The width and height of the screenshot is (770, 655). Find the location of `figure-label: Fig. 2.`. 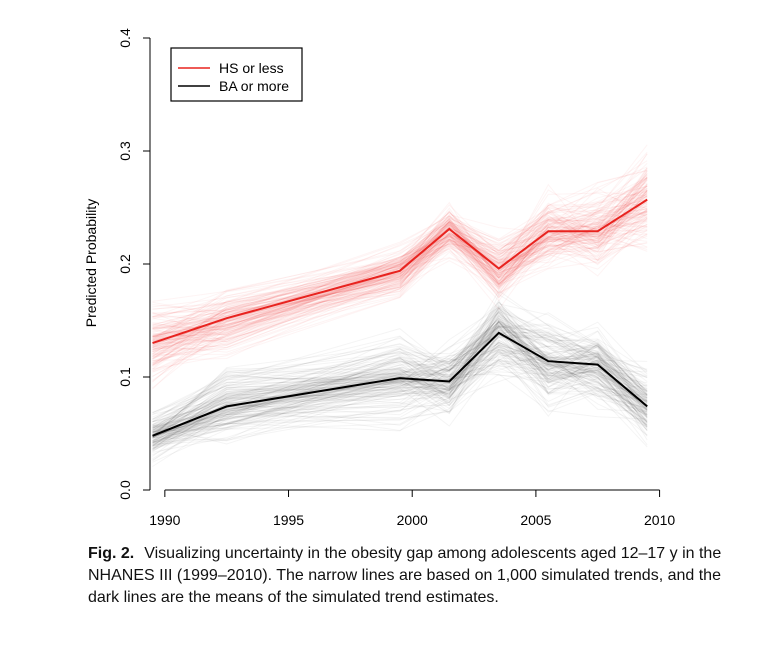

figure-label: Fig. 2. is located at coordinates (111, 553).